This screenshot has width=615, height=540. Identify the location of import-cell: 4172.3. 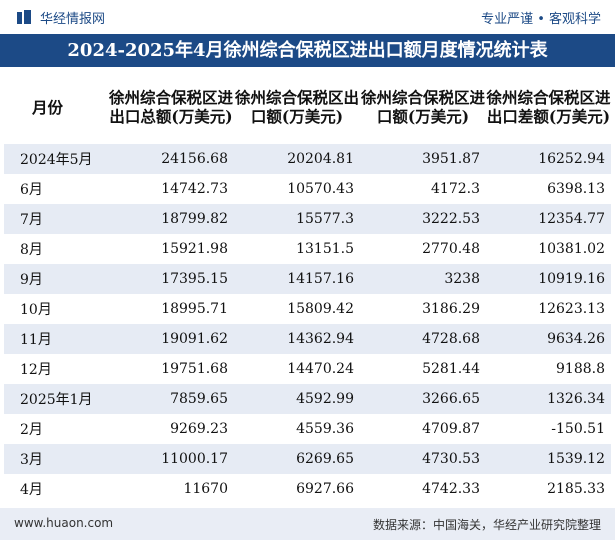
(455, 189).